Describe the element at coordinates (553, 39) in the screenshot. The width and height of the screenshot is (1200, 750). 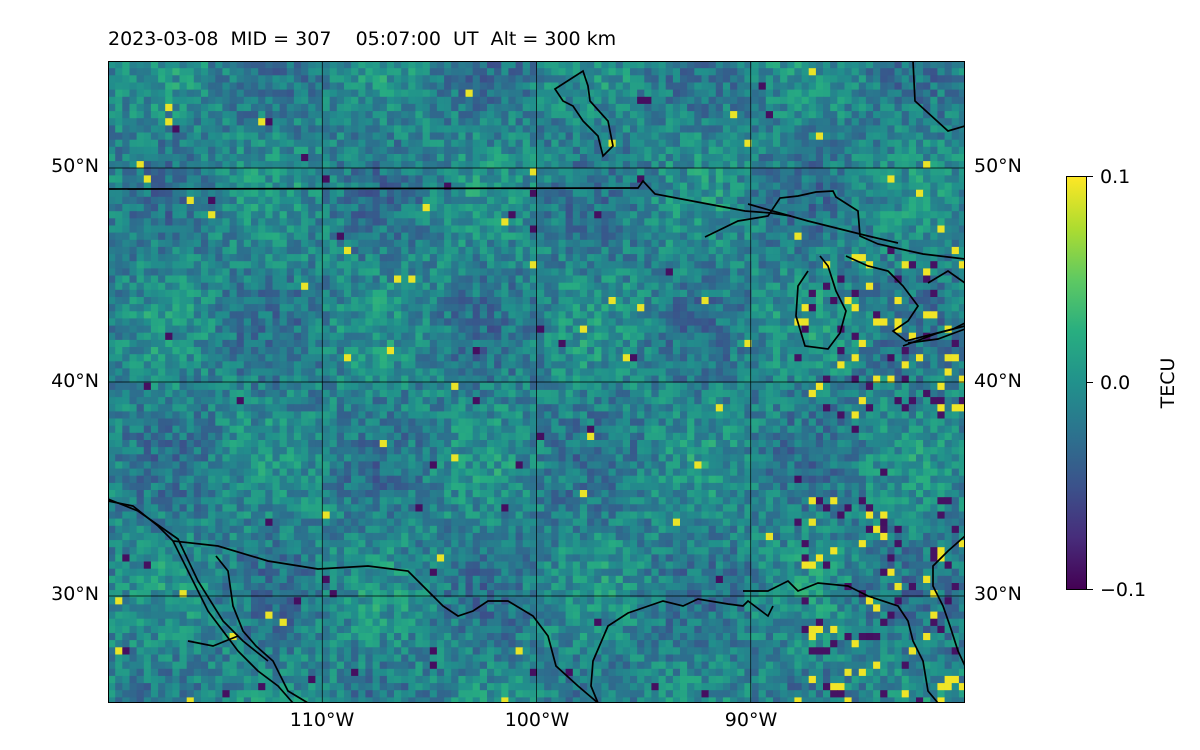
I see `title-alt: Alt = 300 km` at that location.